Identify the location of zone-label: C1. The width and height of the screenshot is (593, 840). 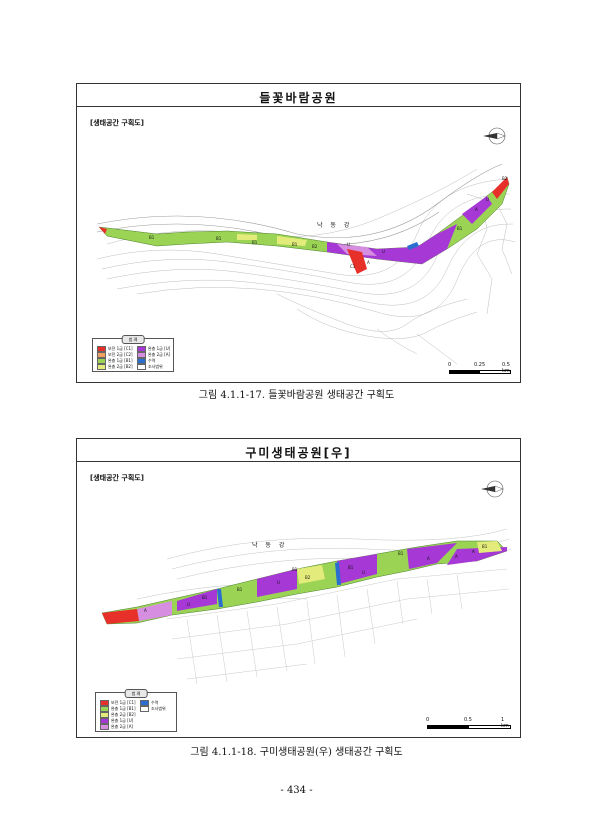
(353, 266).